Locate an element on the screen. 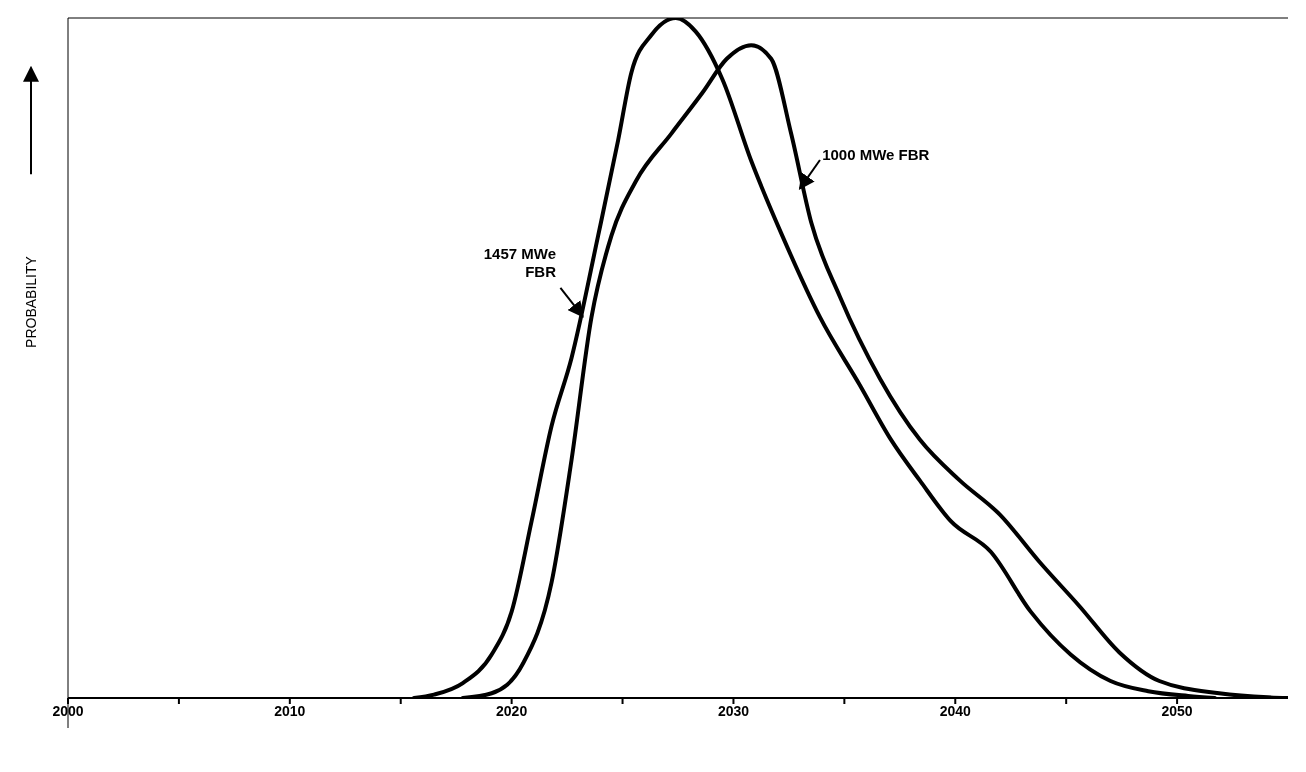 This screenshot has height=772, width=1306. x-tick-label: 2030 is located at coordinates (733, 710).